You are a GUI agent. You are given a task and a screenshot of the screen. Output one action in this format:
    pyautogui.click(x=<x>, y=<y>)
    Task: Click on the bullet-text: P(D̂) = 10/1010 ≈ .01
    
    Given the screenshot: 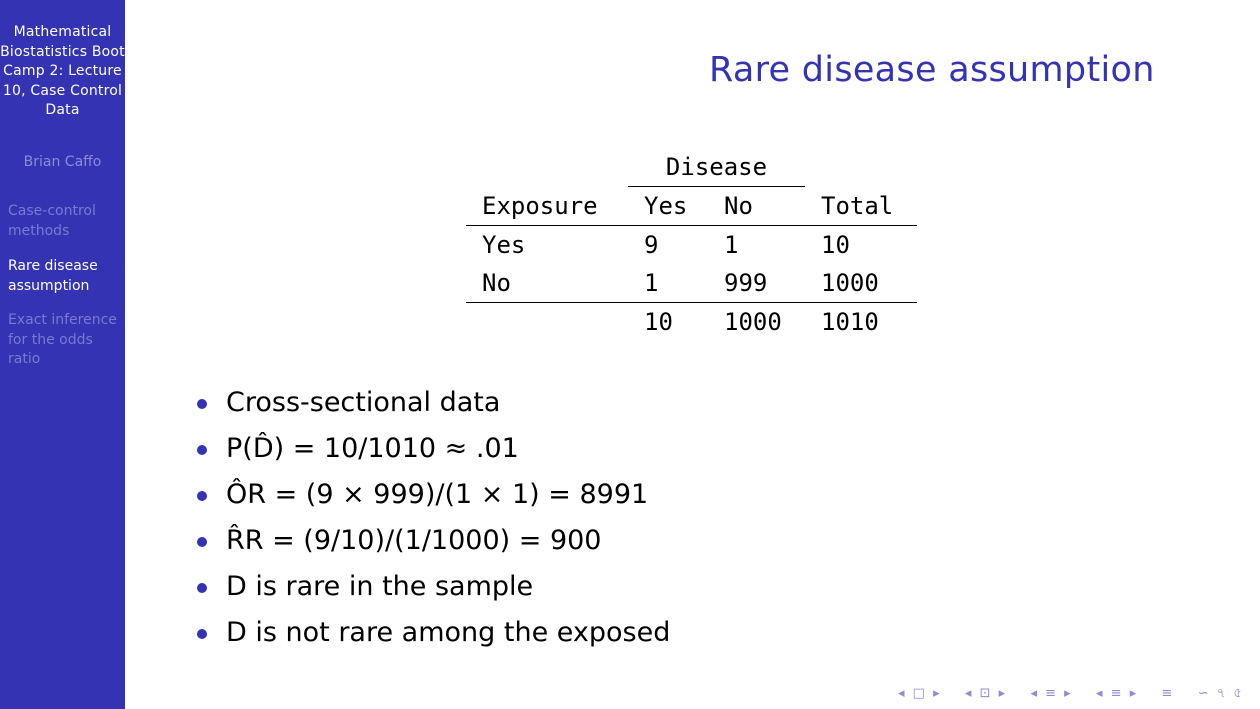 What is the action you would take?
    pyautogui.click(x=372, y=448)
    